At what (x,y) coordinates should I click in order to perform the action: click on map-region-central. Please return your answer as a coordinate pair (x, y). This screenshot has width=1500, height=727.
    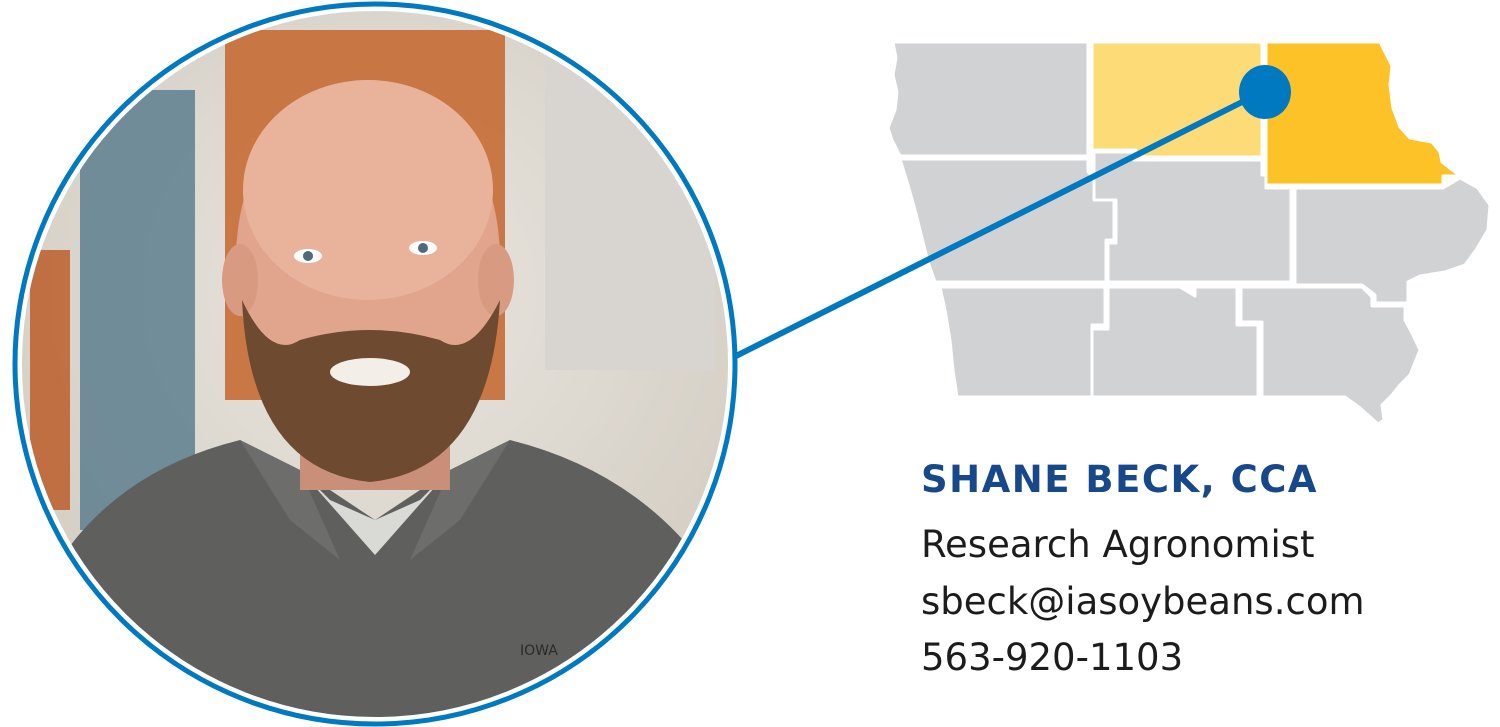
    Looking at the image, I should click on (1192, 217).